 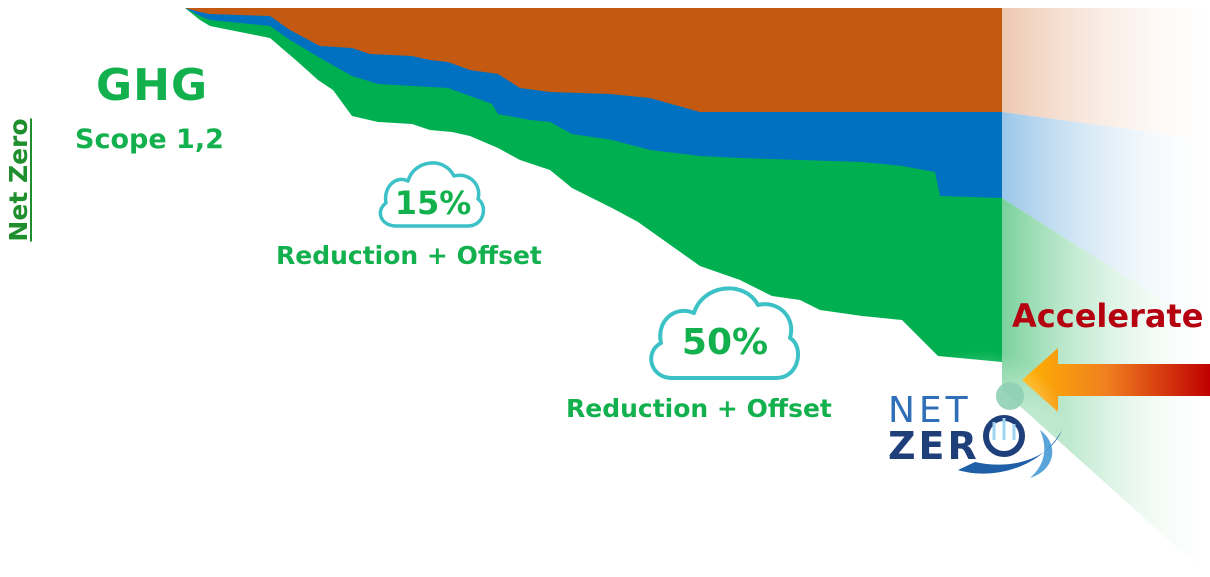 I want to click on logo-wave-icon, so click(x=1010, y=452).